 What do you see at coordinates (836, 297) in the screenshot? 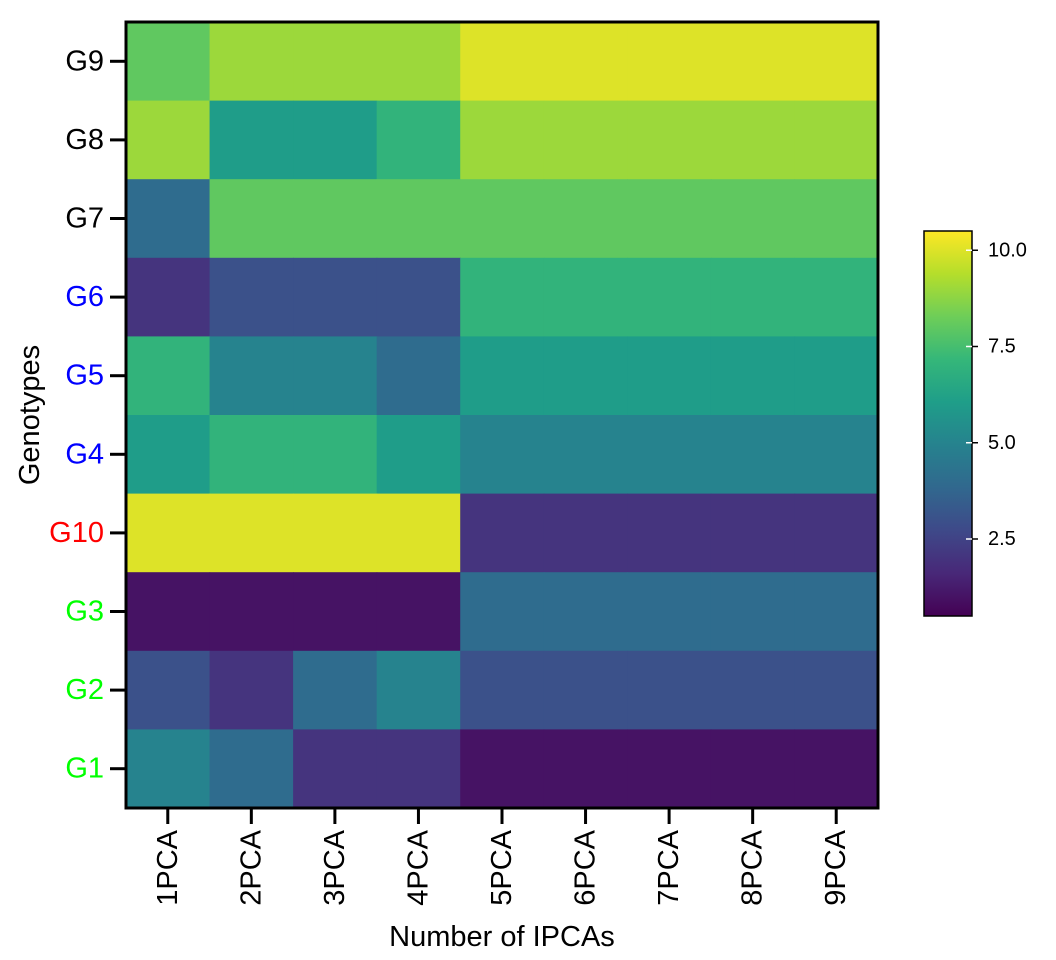
I see `heatmap-cell-G6-9PCA` at bounding box center [836, 297].